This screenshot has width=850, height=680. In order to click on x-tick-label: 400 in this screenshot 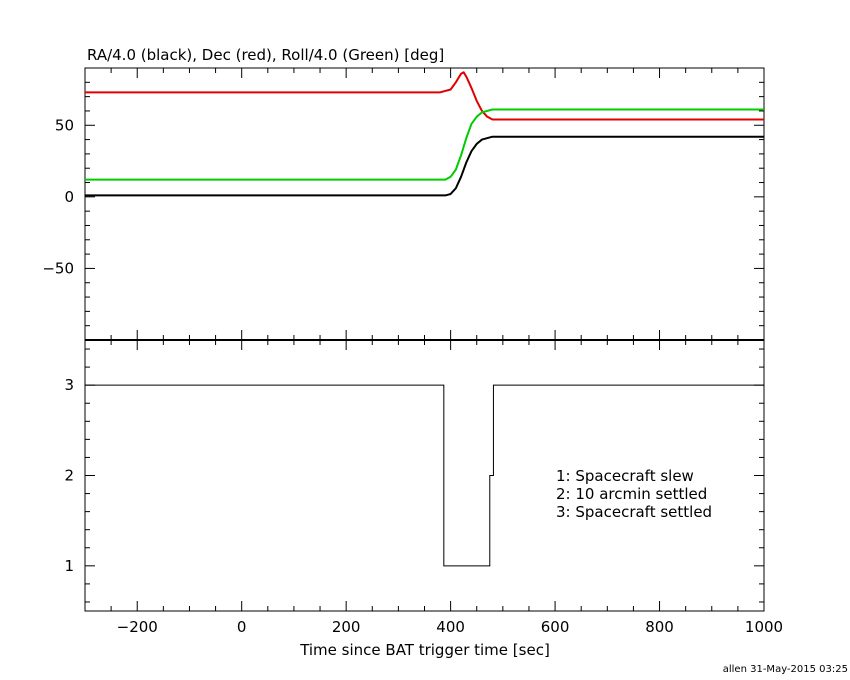, I will do `click(450, 627)`.